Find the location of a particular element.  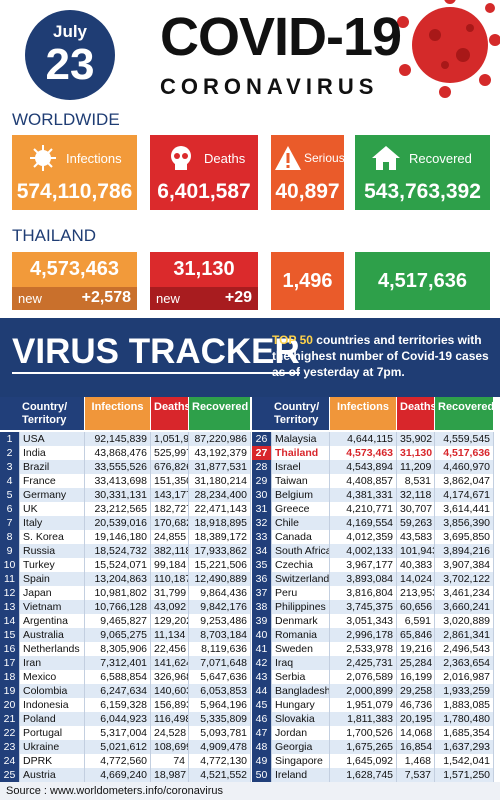

table-row: 46 Slovakia 1,811,383 20,195 1,780,480 is located at coordinates (373, 719).